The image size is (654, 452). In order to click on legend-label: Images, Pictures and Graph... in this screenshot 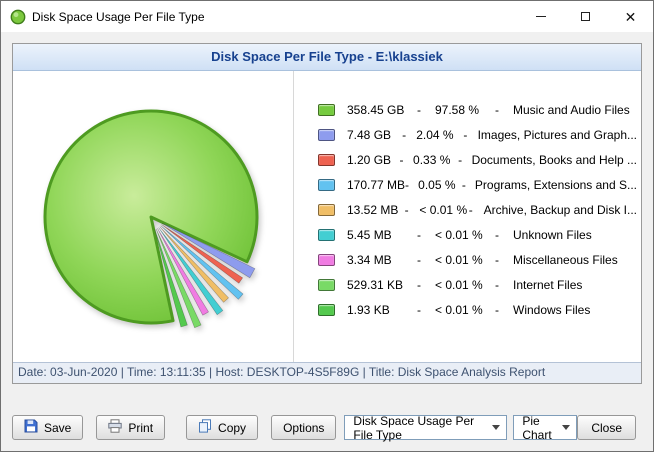, I will do `click(557, 134)`.